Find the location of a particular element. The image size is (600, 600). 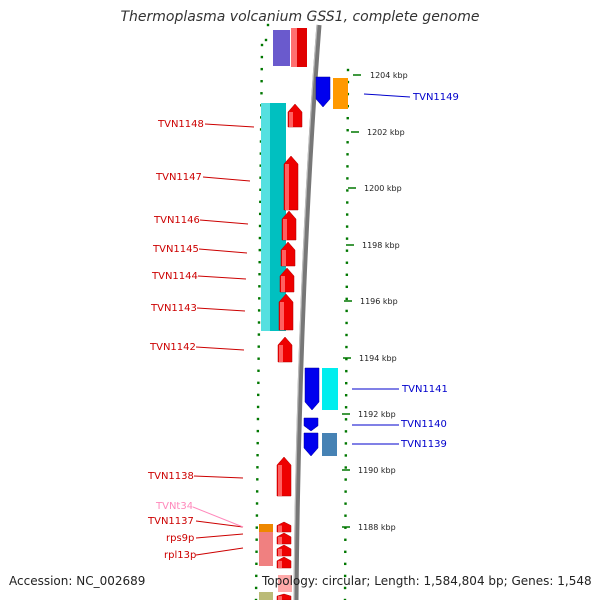

label-tvn1146: TVN1146 is located at coordinates (176, 220).